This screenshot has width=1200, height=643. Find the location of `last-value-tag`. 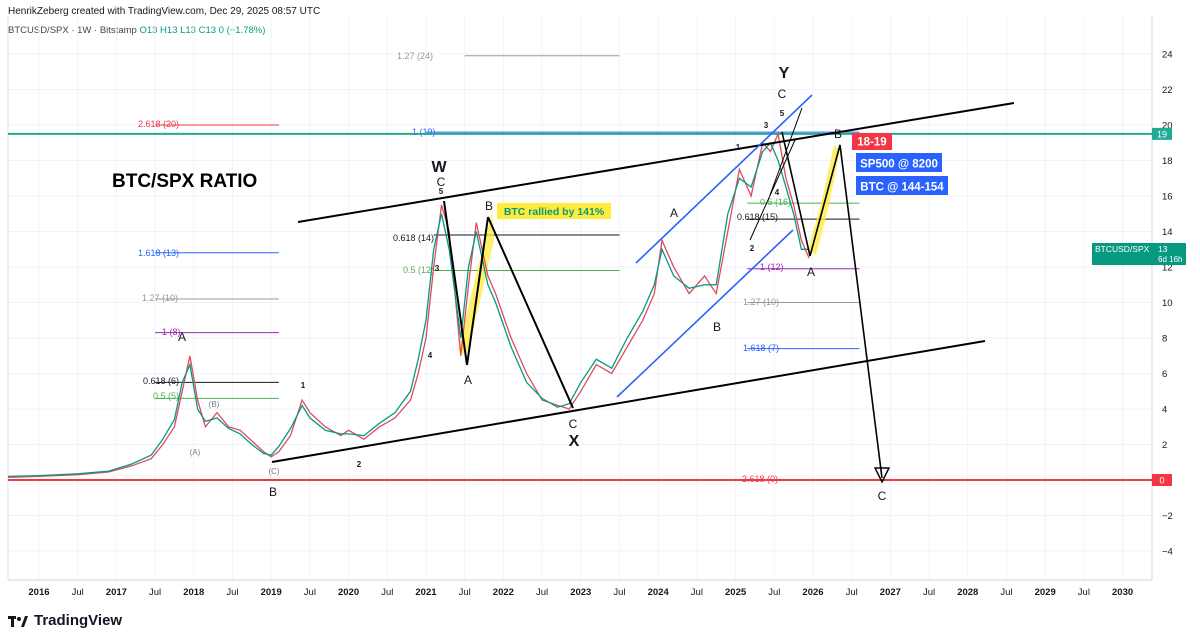

last-value-tag is located at coordinates (1139, 254).